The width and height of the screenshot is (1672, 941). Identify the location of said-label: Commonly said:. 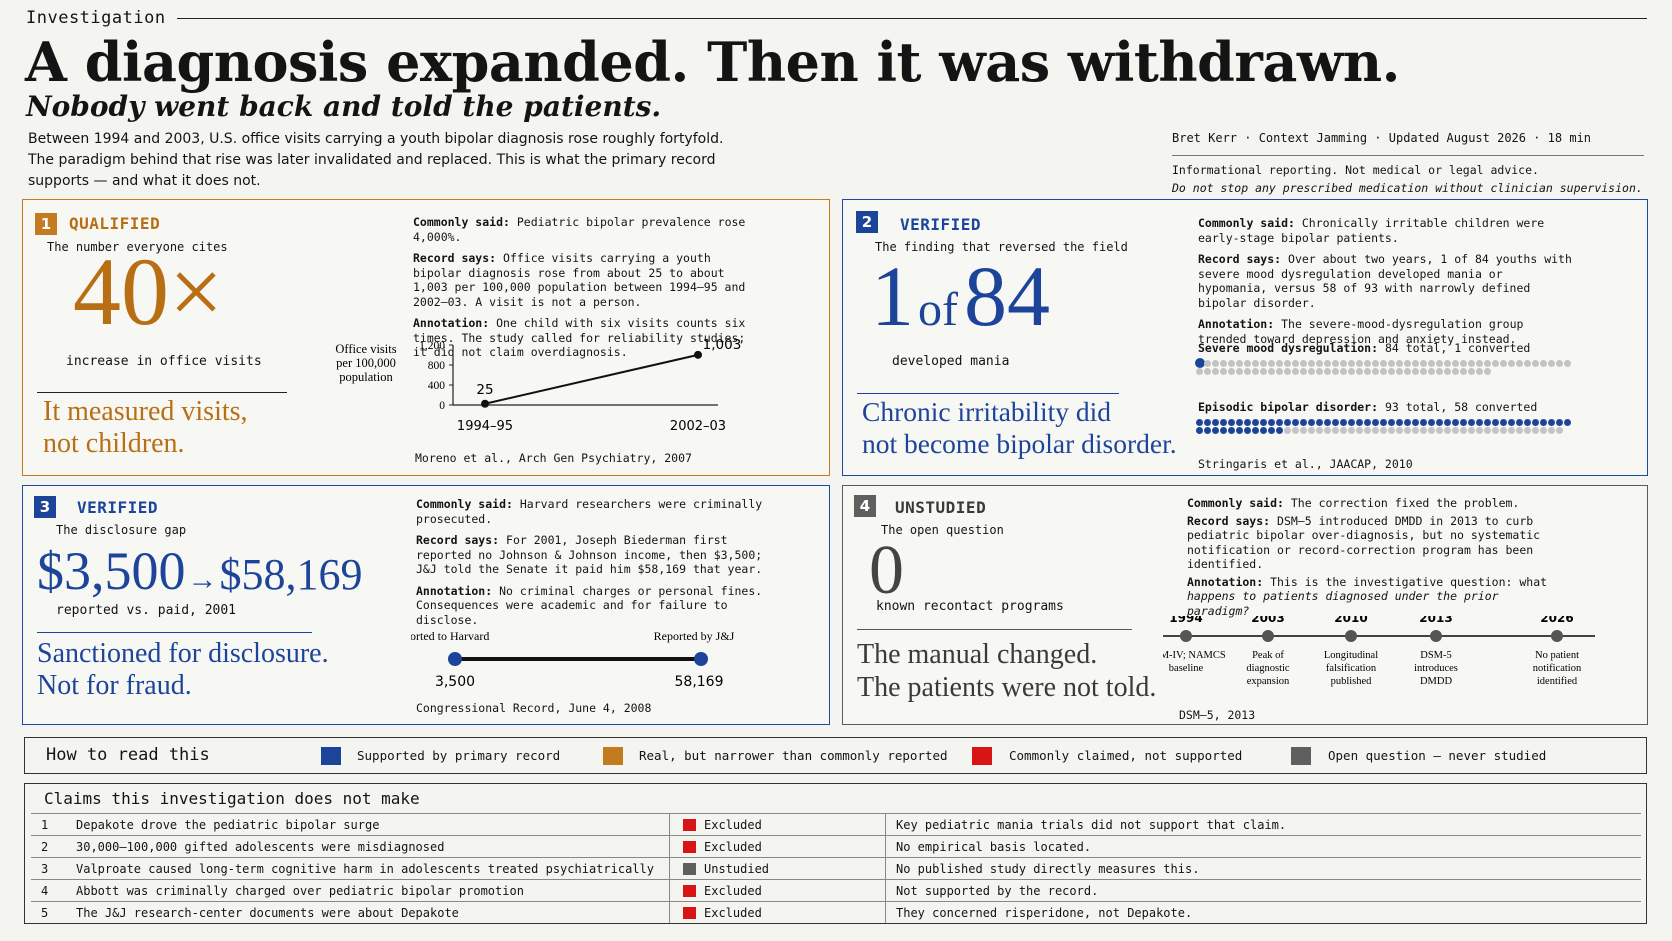
(1246, 223).